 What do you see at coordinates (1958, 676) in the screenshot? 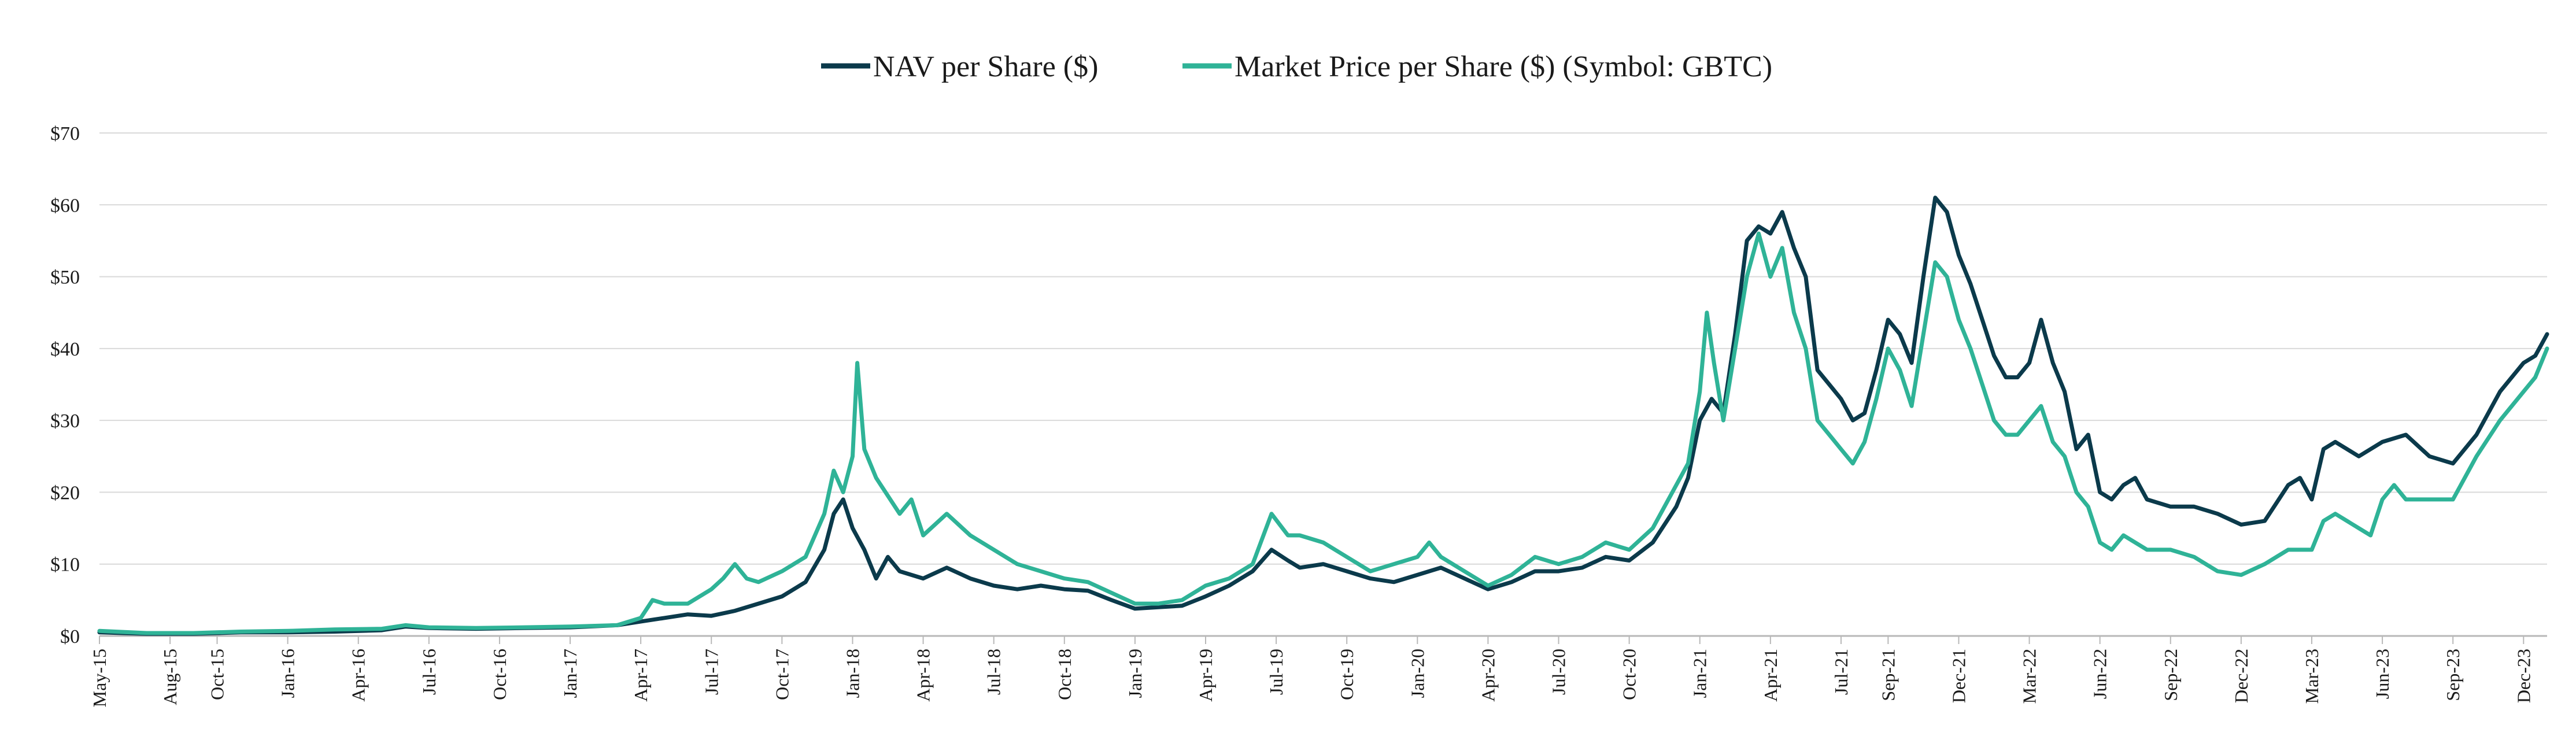
I see `x-tick-label: Dec-21` at bounding box center [1958, 676].